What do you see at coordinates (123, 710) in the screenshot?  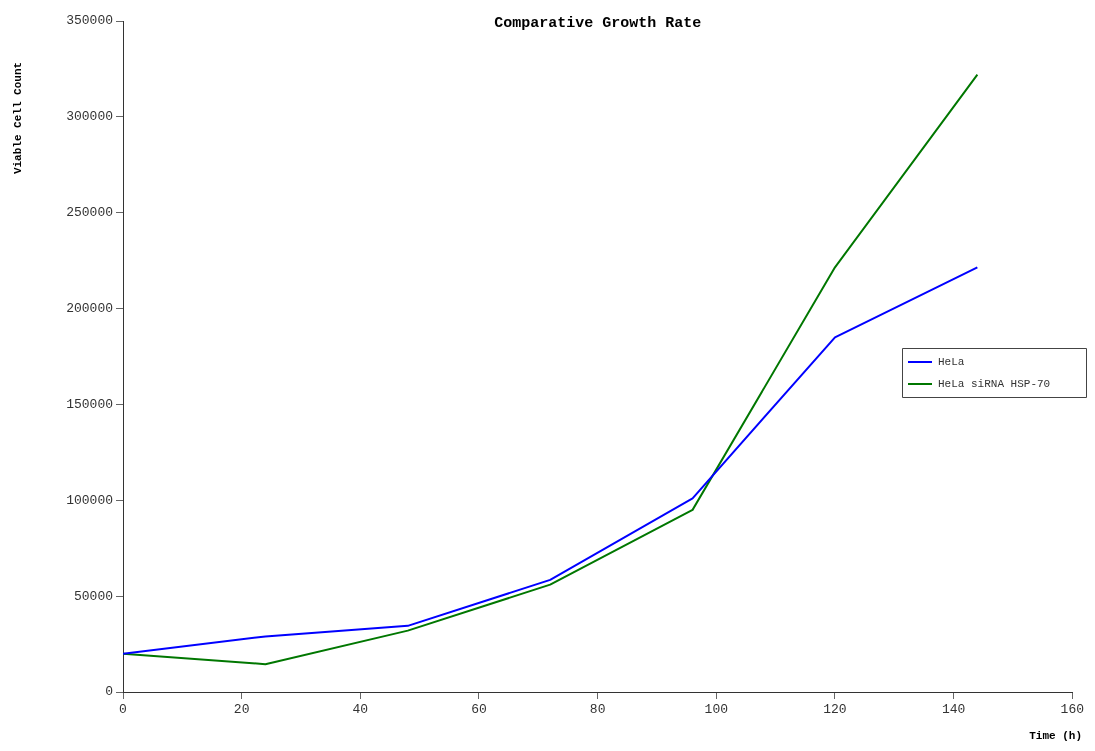 I see `x-tick-label: 0` at bounding box center [123, 710].